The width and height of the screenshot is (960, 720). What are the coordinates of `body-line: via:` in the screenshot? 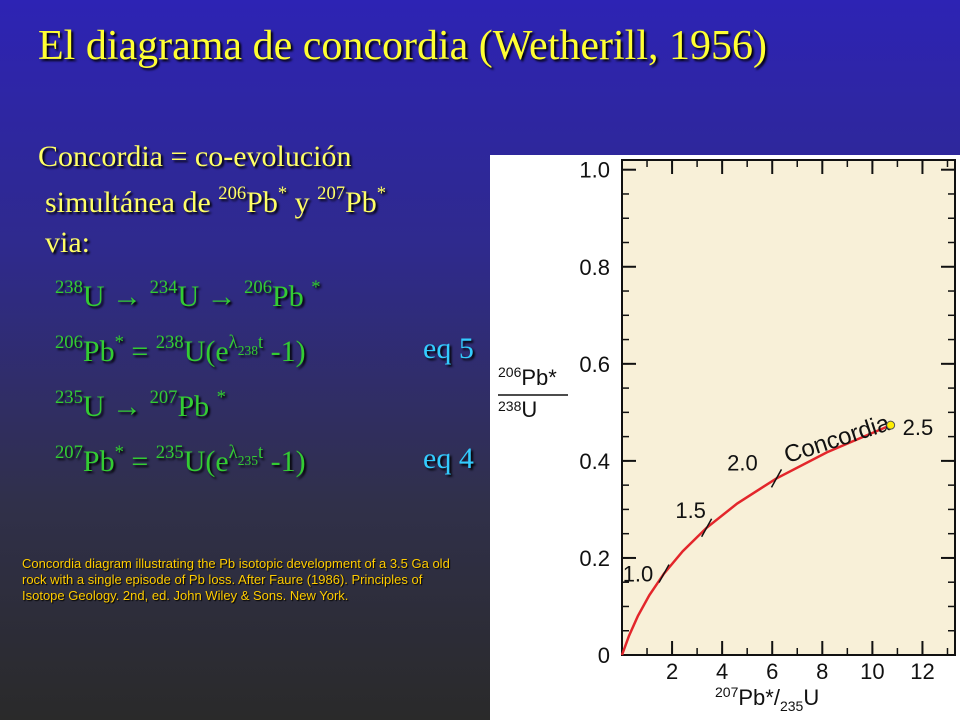 It's located at (67, 243).